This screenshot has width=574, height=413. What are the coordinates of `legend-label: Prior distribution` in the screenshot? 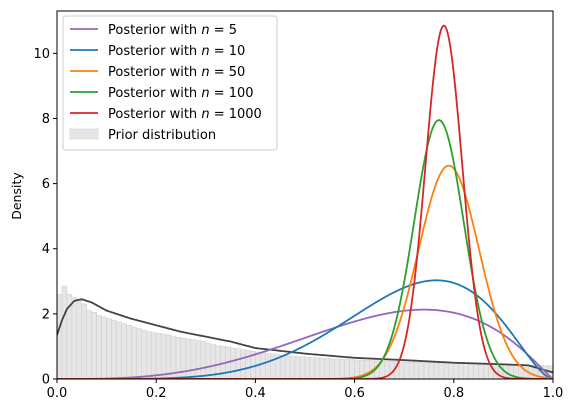 It's located at (162, 135).